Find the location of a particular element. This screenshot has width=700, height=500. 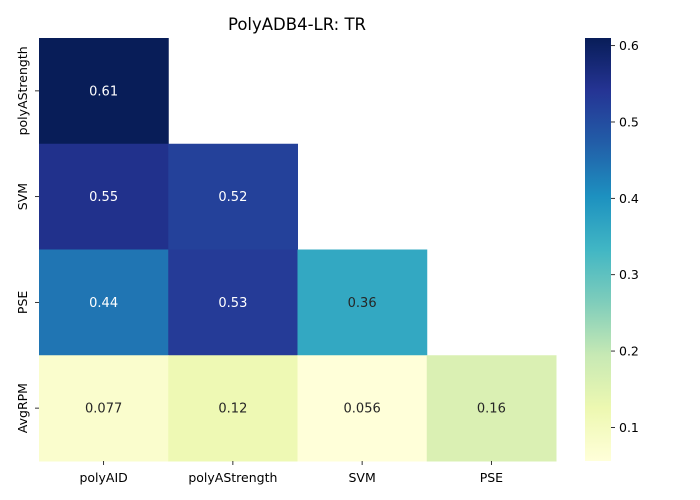

cell-value-label: 0.61 is located at coordinates (103, 91).